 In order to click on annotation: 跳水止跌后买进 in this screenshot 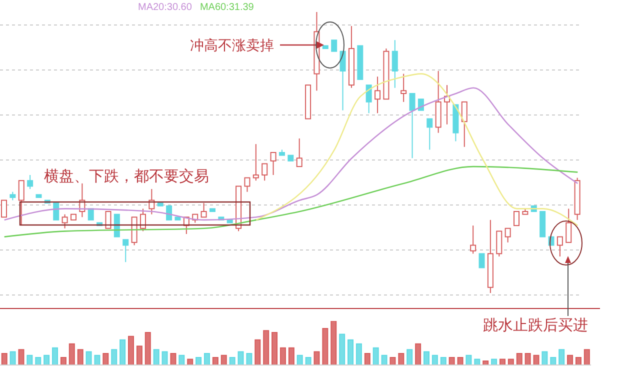, I will do `click(535, 325)`.